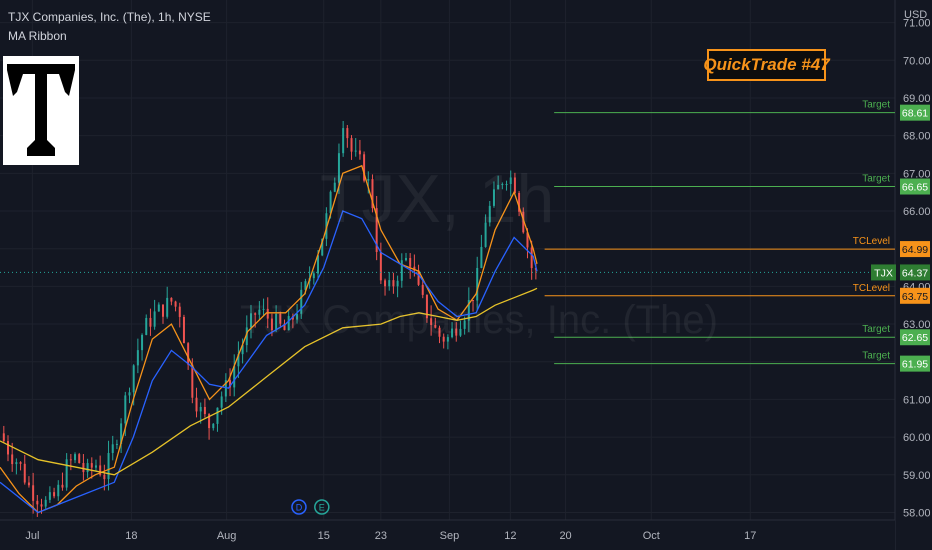 Image resolution: width=932 pixels, height=550 pixels. Describe the element at coordinates (917, 325) in the screenshot. I see `price-tick-label: 63.00` at that location.